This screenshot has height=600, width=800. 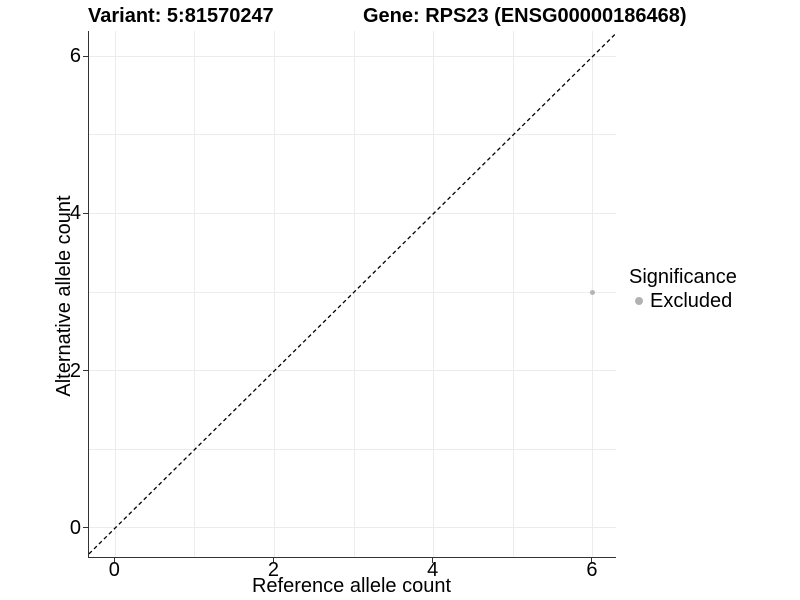 I want to click on data-point-excluded, so click(x=593, y=292).